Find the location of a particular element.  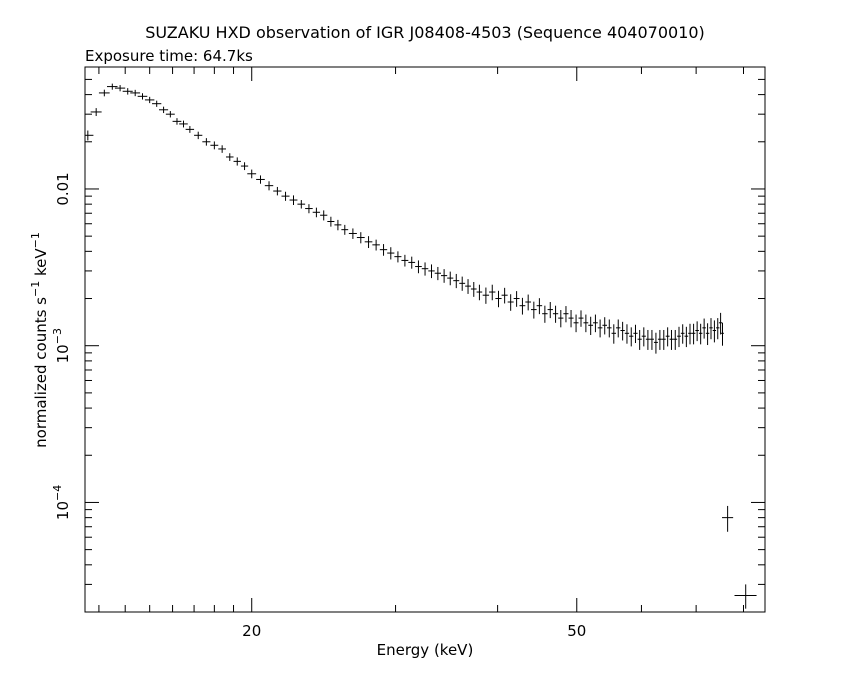

x-tick-label: 20 is located at coordinates (251, 631).